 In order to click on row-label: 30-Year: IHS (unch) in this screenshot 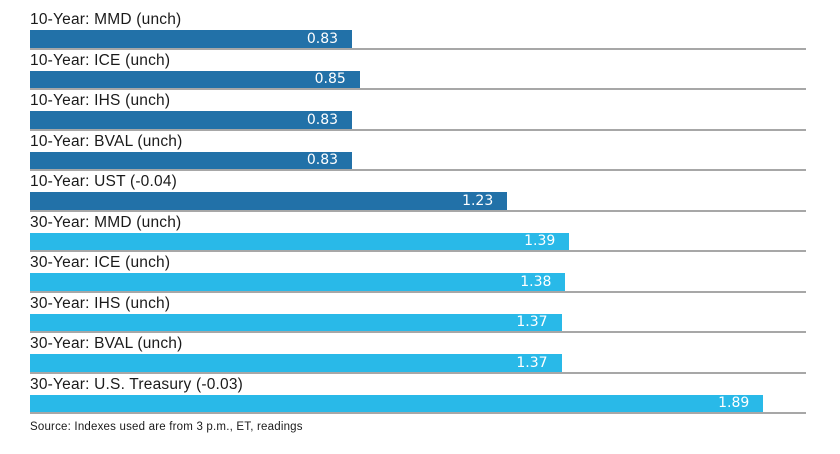, I will do `click(100, 303)`.